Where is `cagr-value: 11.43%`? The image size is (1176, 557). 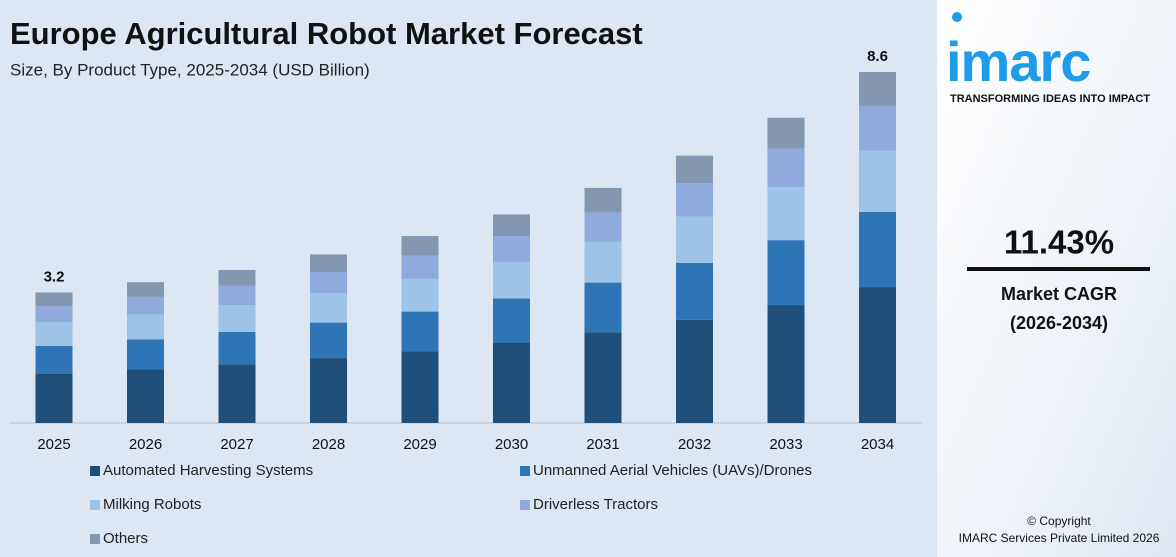 cagr-value: 11.43% is located at coordinates (1059, 242).